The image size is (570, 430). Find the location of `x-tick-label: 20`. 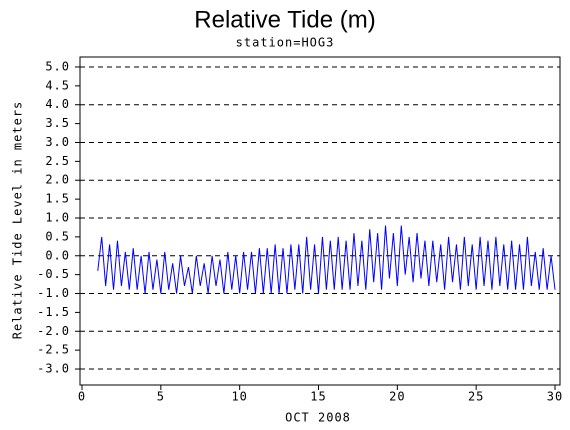

x-tick-label: 20 is located at coordinates (397, 397).